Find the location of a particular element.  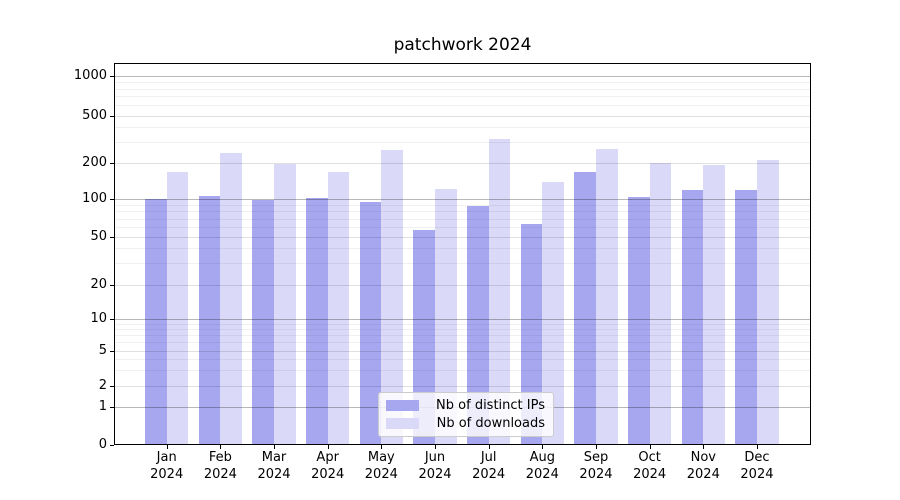

x-tick-label-dec: Dec 2024 is located at coordinates (757, 466).